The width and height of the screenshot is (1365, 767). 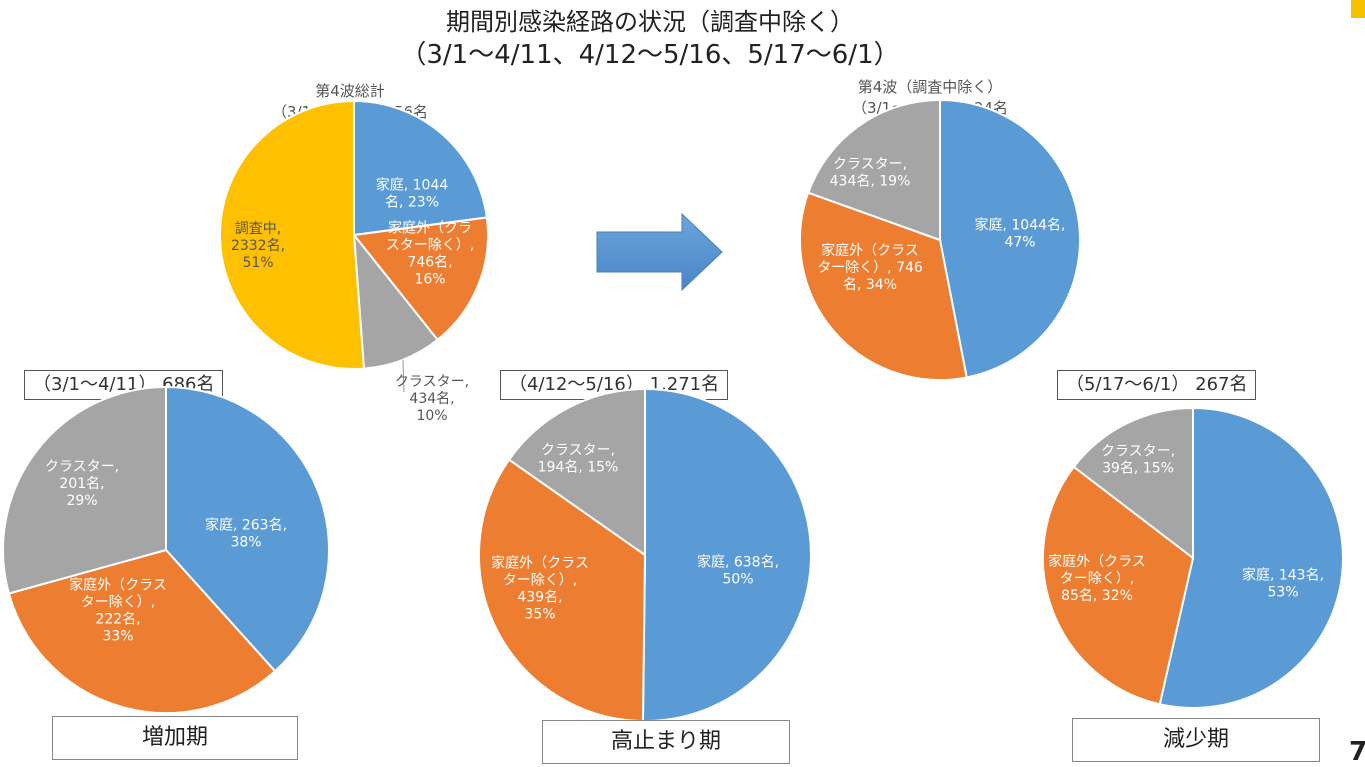 I want to click on total-slice-outside, so click(x=420, y=279).